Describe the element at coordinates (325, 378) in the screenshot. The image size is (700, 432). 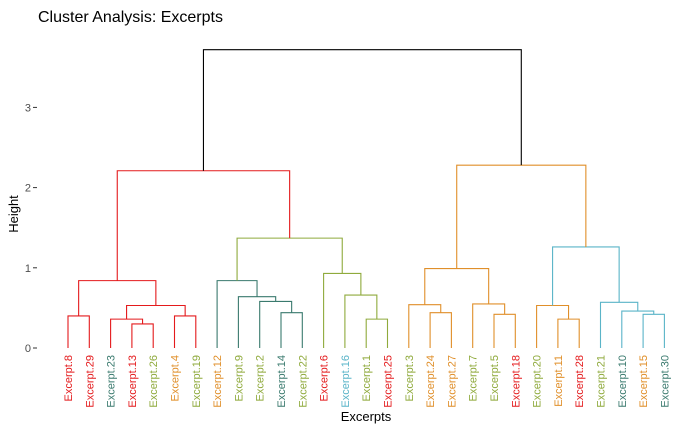
I see `leaf-label: Excerpt.6` at that location.